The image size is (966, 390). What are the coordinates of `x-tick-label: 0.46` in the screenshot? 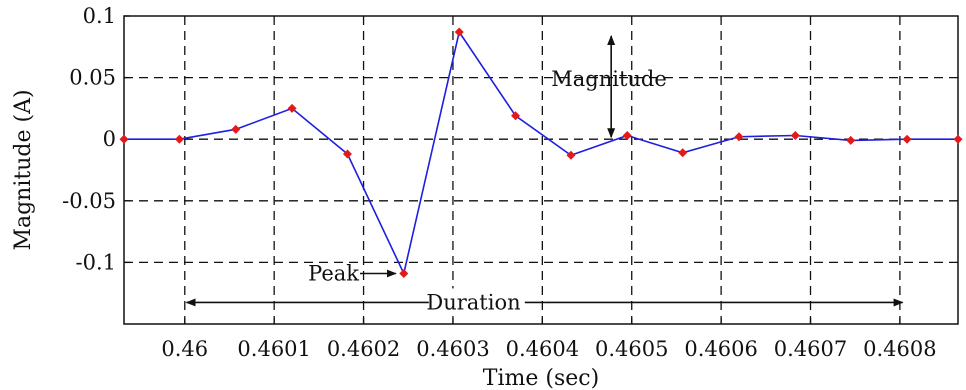 It's located at (184, 349).